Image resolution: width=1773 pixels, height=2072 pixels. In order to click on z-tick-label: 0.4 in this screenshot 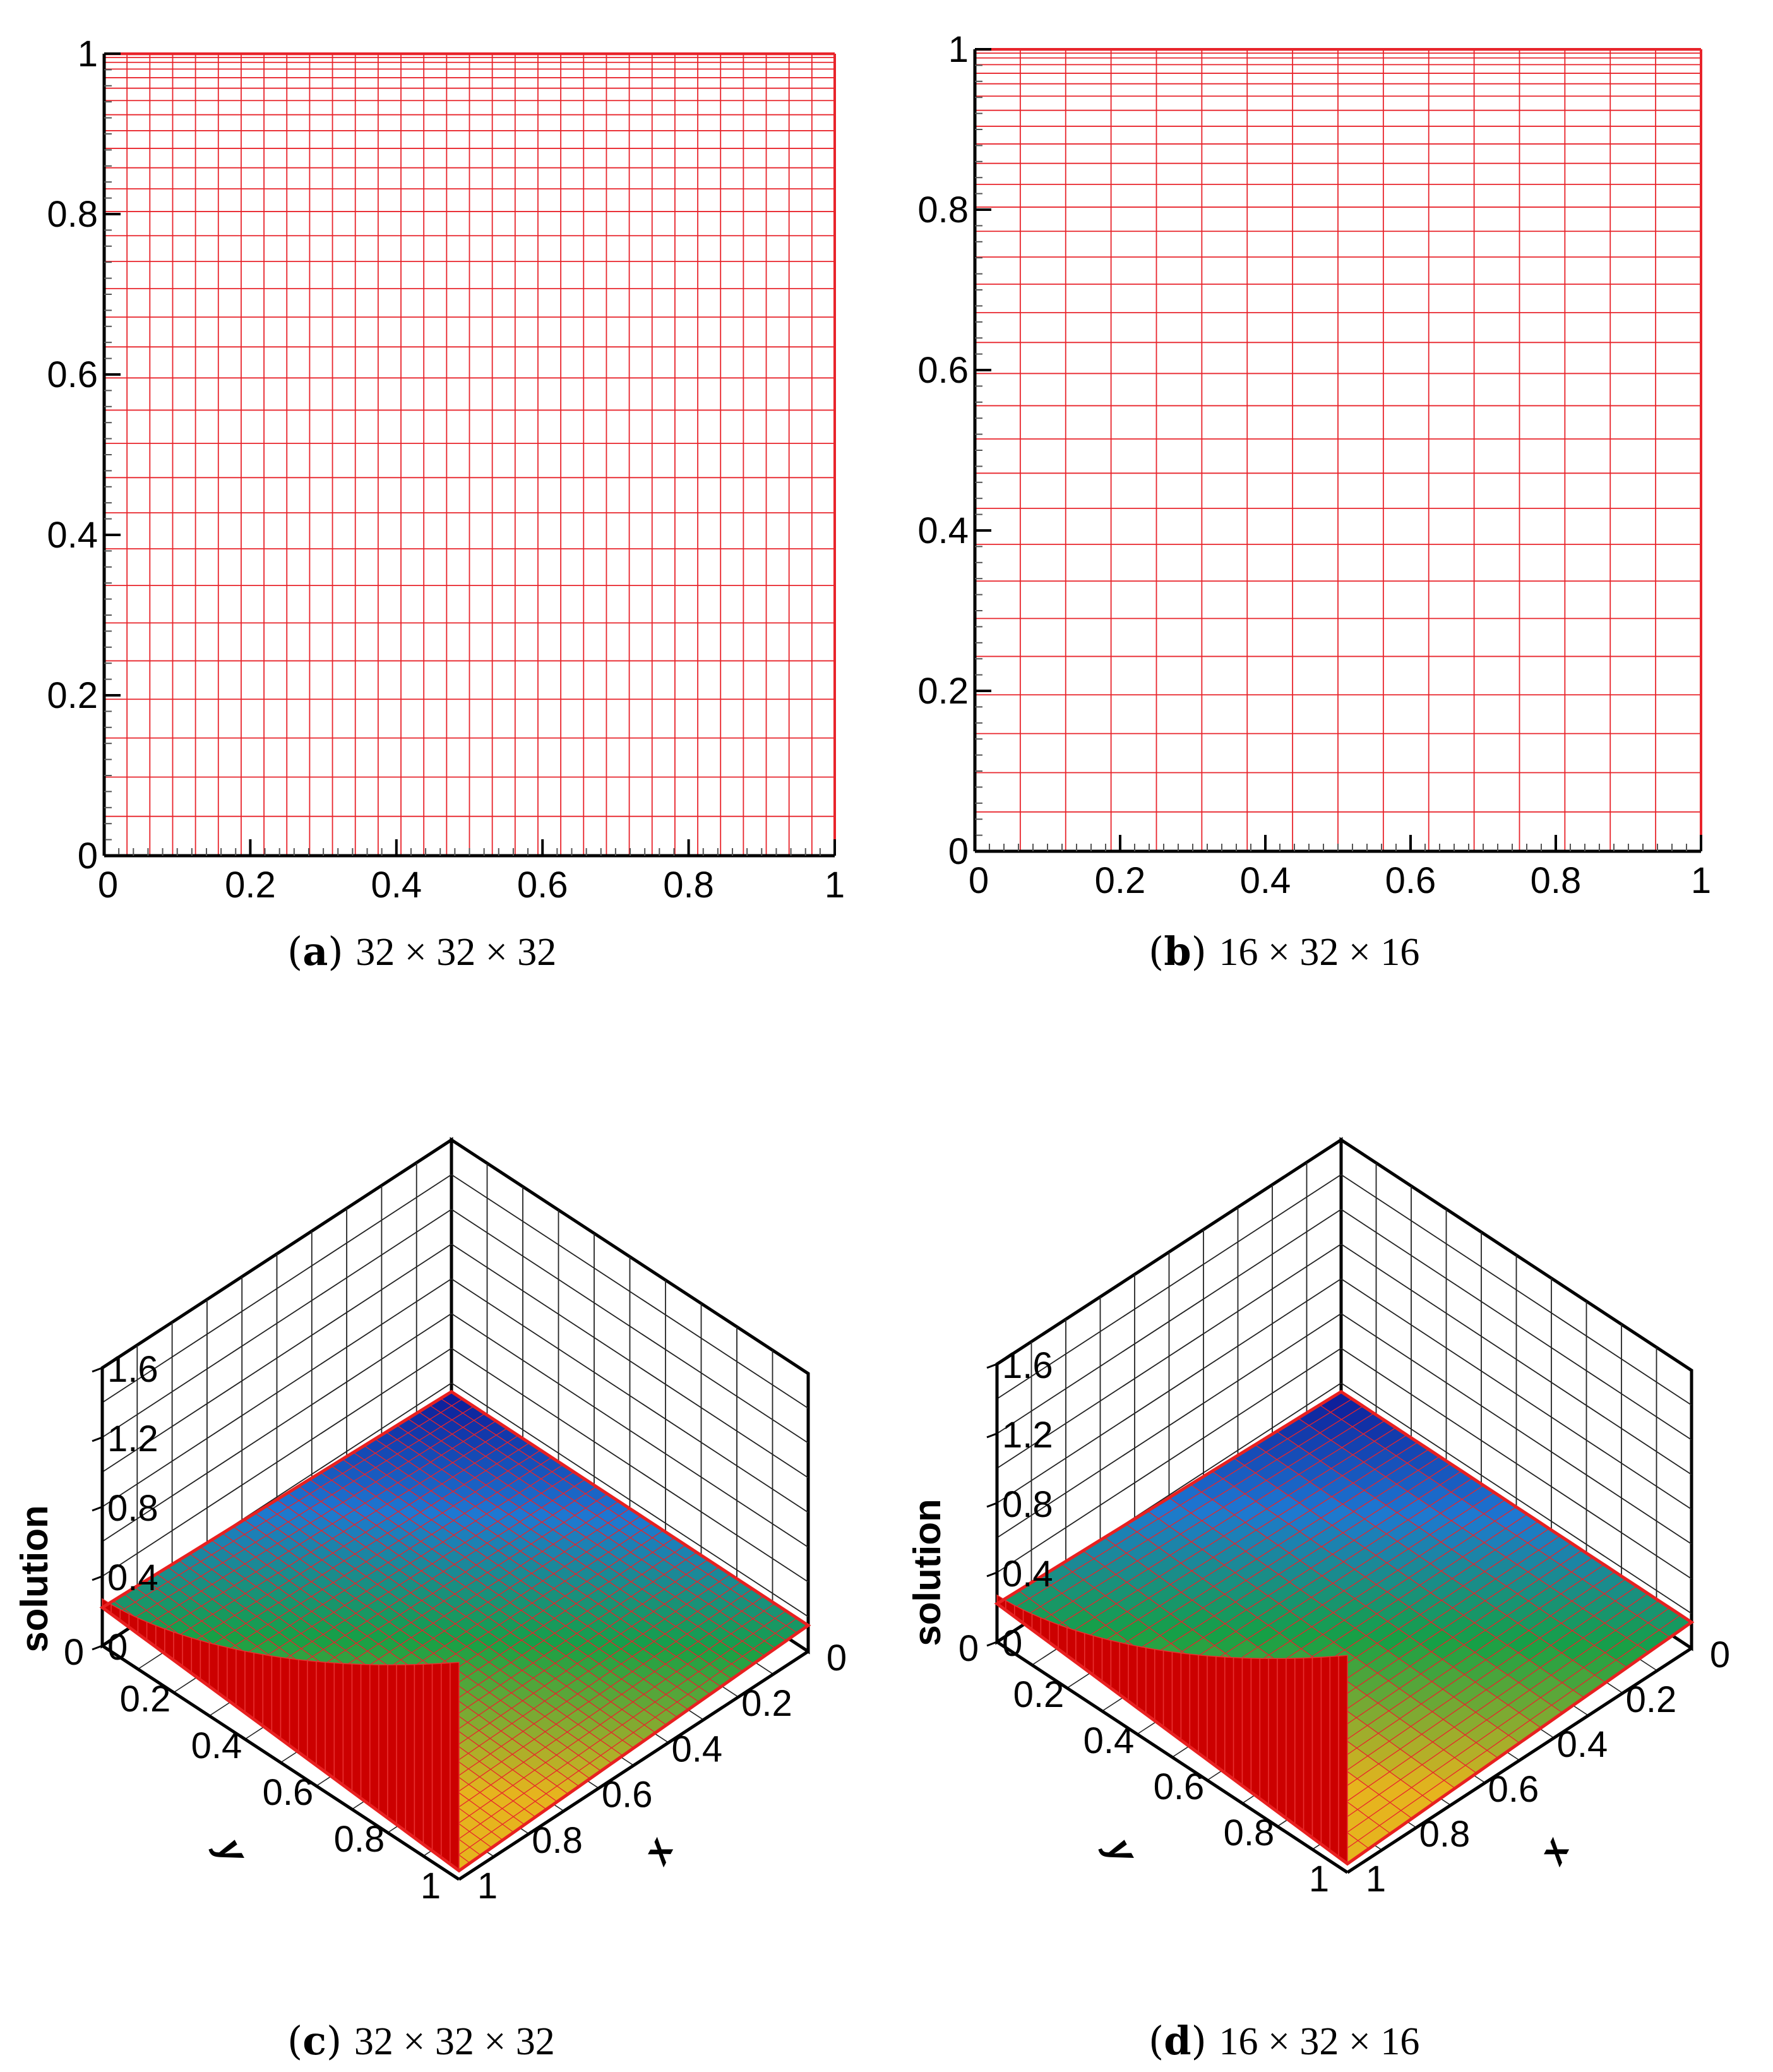, I will do `click(132, 1577)`.